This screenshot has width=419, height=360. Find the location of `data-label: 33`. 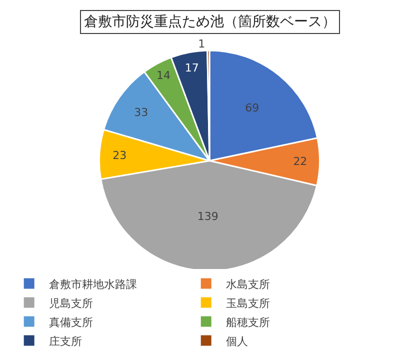

data-label: 33 is located at coordinates (141, 113).